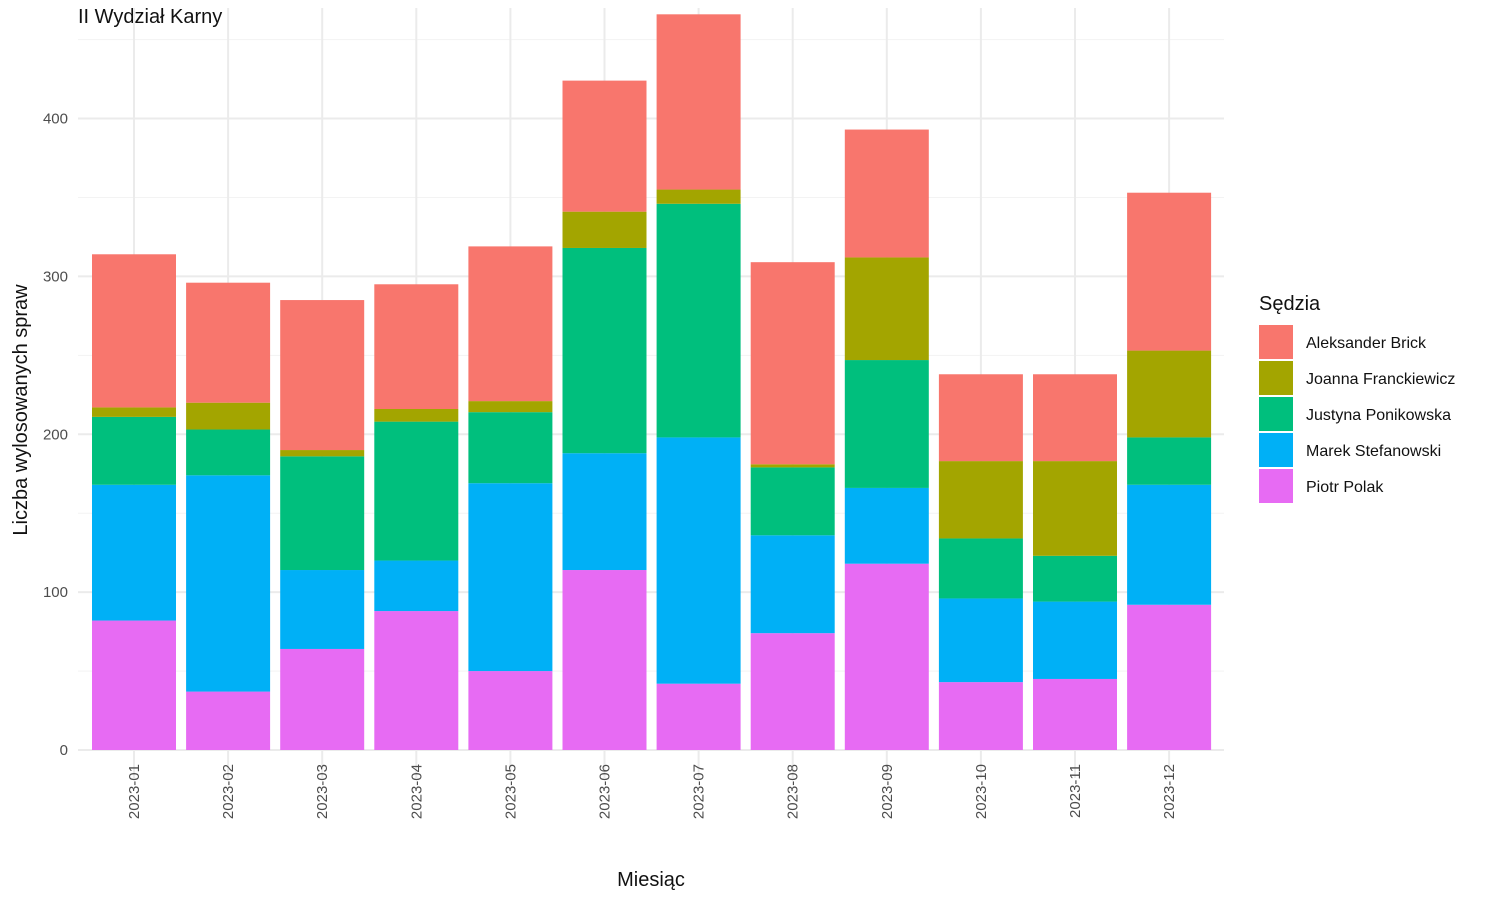 The image size is (1500, 900). What do you see at coordinates (1366, 343) in the screenshot?
I see `legend-label: Aleksander Brick` at bounding box center [1366, 343].